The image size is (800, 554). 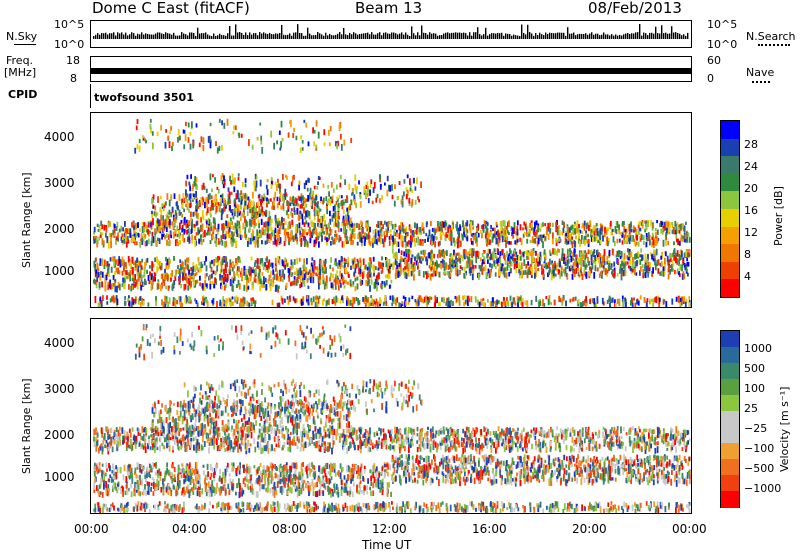 What do you see at coordinates (23, 94) in the screenshot?
I see `cpid-label: CPID` at bounding box center [23, 94].